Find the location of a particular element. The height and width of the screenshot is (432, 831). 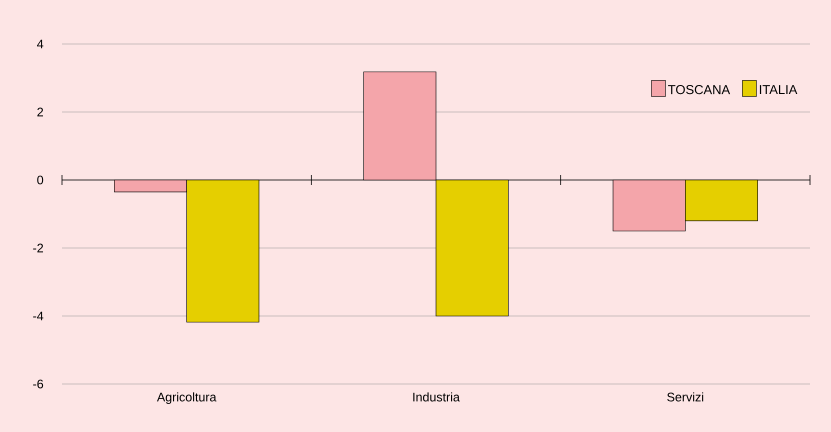

y-tick-label: 0 is located at coordinates (40, 180).